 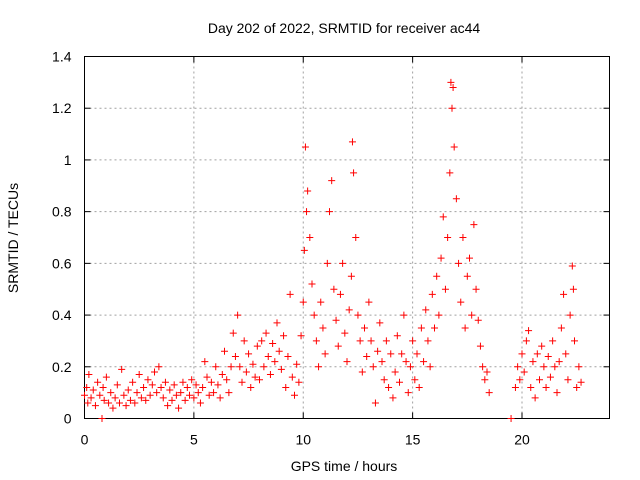 What do you see at coordinates (85, 440) in the screenshot?
I see `x-tick-label: 0` at bounding box center [85, 440].